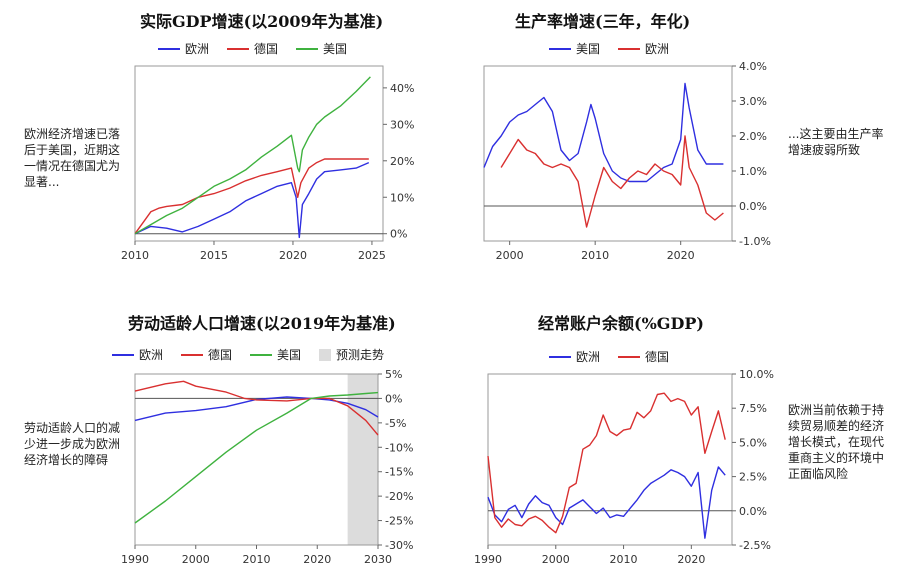 This screenshot has width=900, height=586. Describe the element at coordinates (753, 171) in the screenshot. I see `y-tick-label: 1.0%` at that location.